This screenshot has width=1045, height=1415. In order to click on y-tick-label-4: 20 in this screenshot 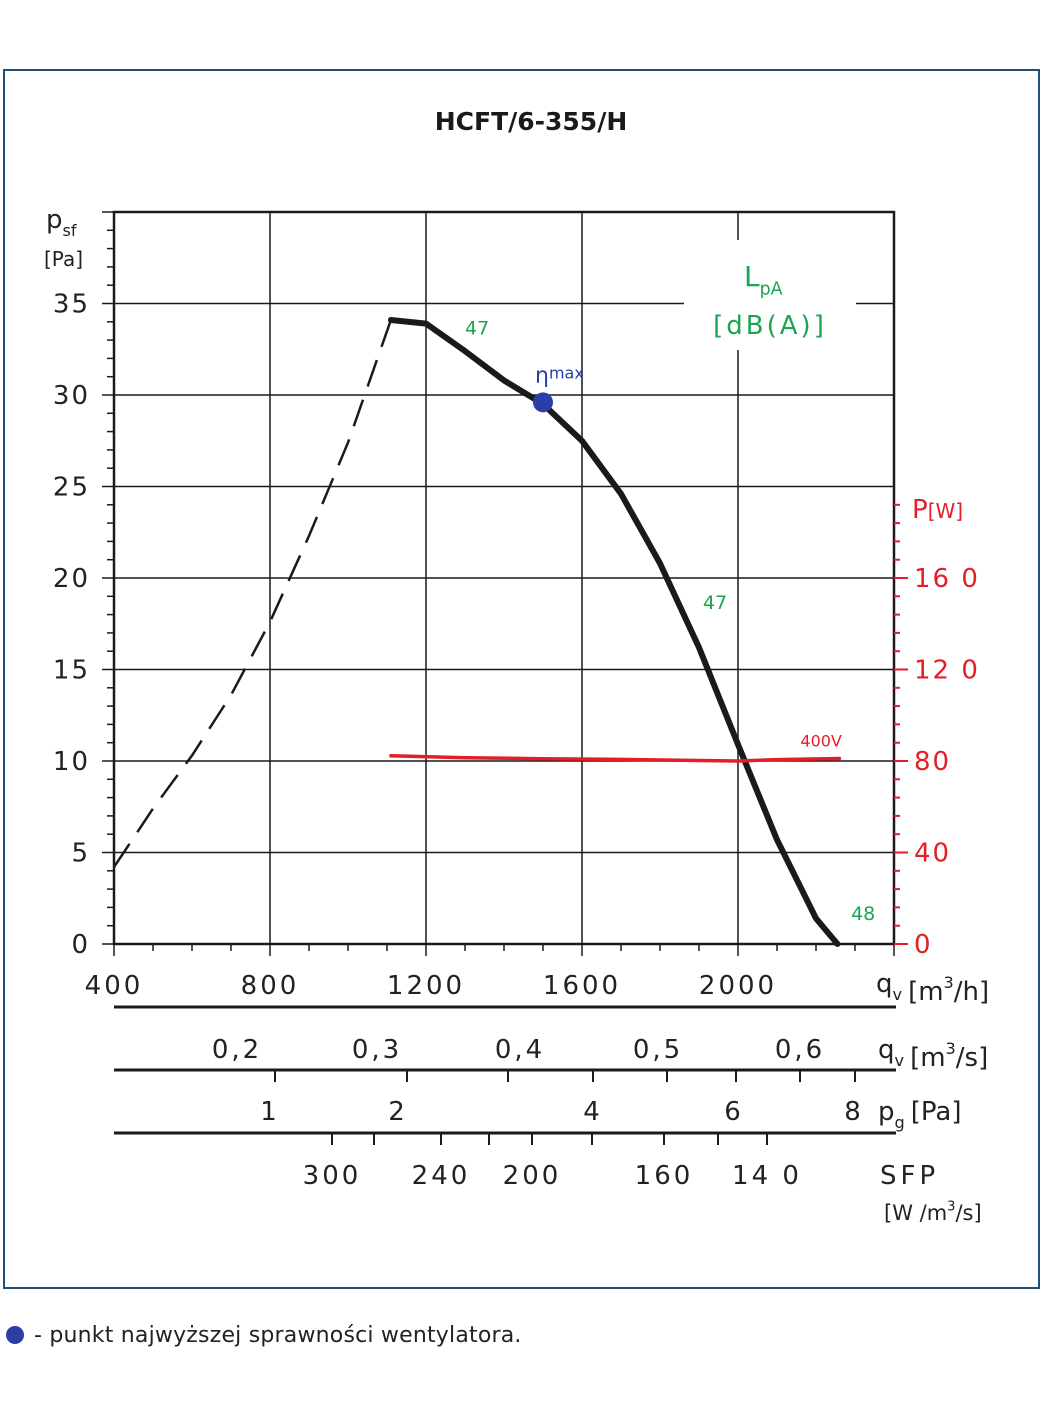, I will do `click(71, 579)`.